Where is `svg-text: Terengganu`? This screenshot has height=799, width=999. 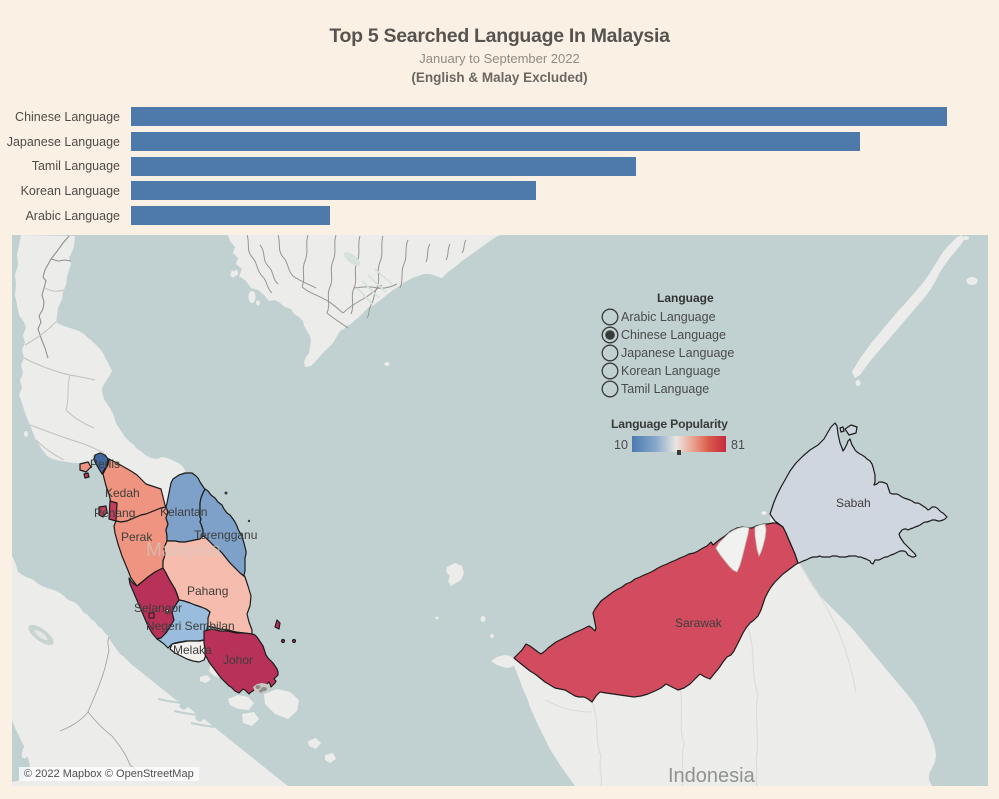 svg-text: Terengganu is located at coordinates (225, 535).